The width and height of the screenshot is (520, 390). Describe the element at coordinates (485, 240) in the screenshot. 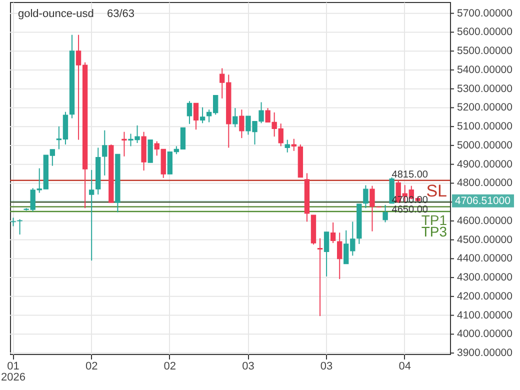

I see `y-tick-label: 4500.00000` at that location.